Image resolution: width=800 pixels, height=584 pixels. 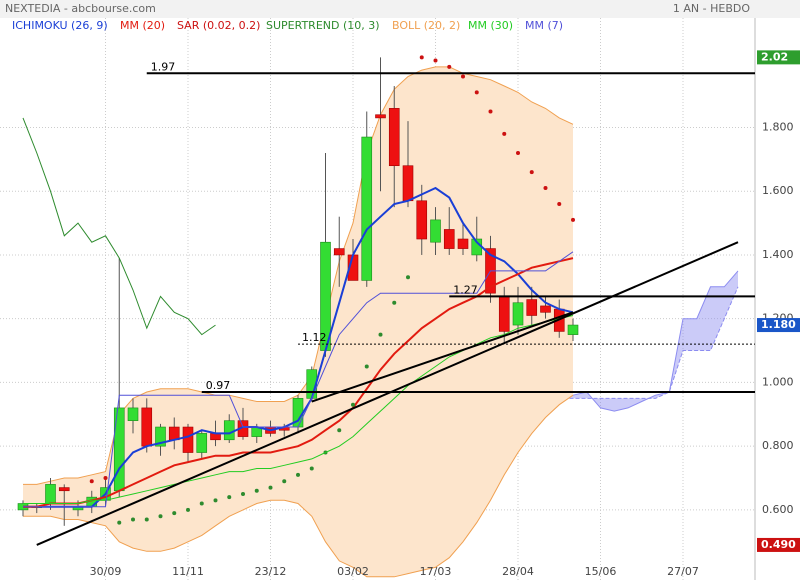 I want to click on price-tag-label: 1.180, so click(x=778, y=324).